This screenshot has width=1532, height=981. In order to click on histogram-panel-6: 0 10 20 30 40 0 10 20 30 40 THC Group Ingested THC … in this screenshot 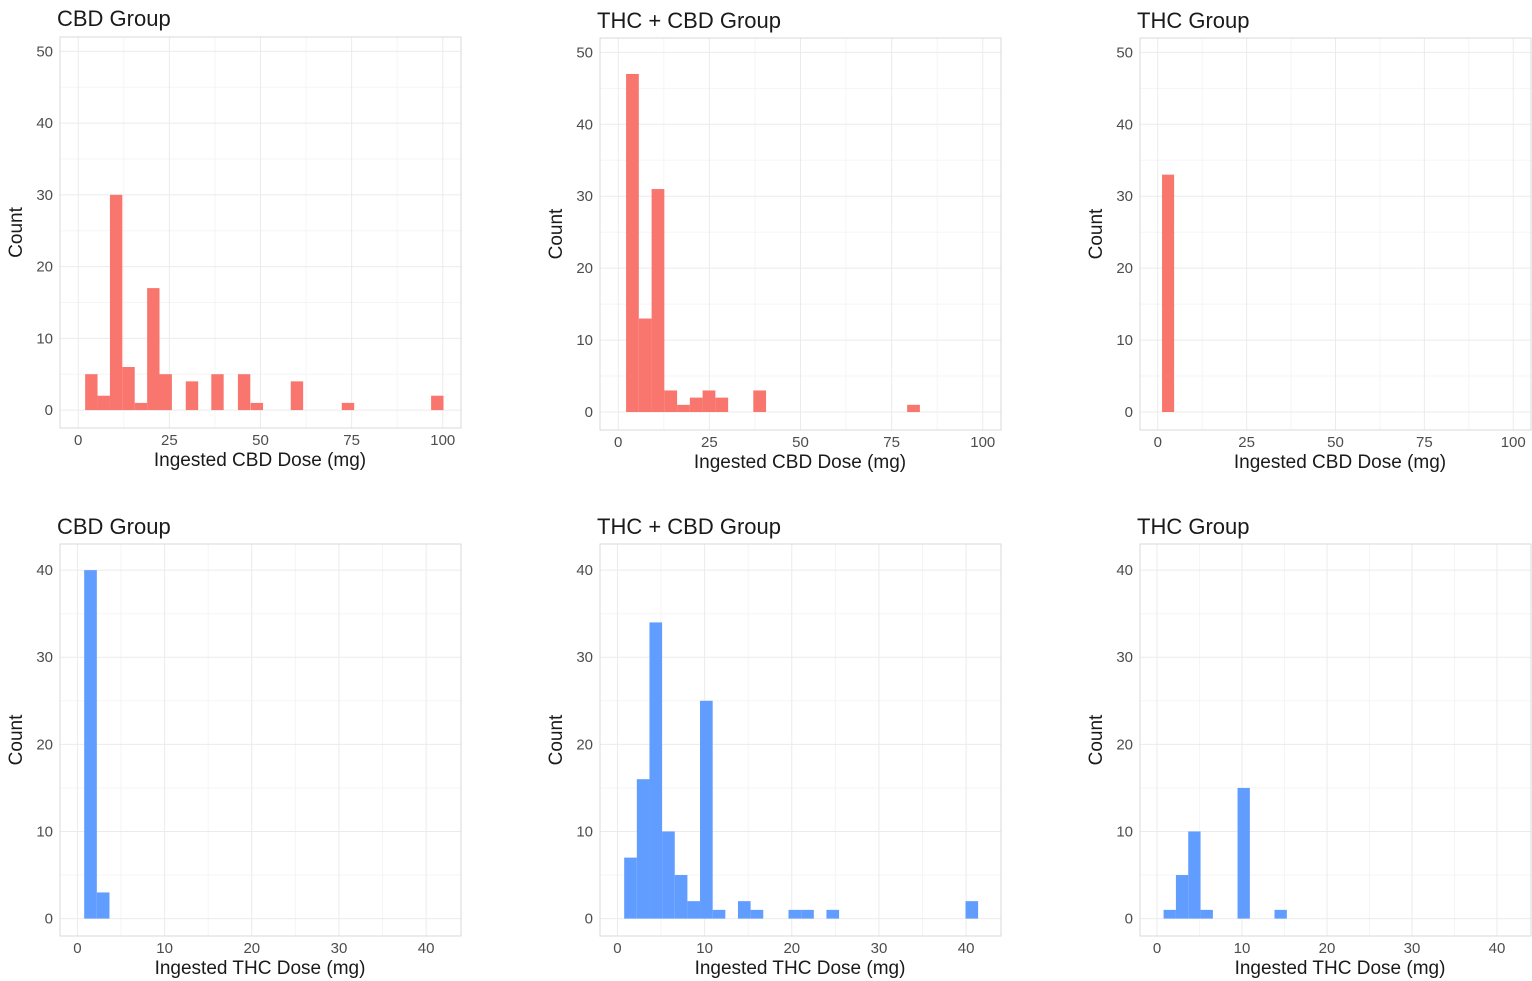, I will do `click(1309, 746)`.